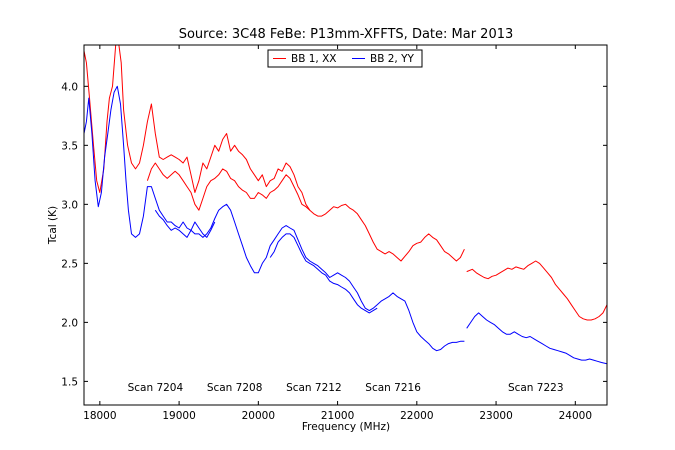 The image size is (675, 450). What do you see at coordinates (337, 416) in the screenshot?
I see `x-tick-label: 21000` at bounding box center [337, 416].